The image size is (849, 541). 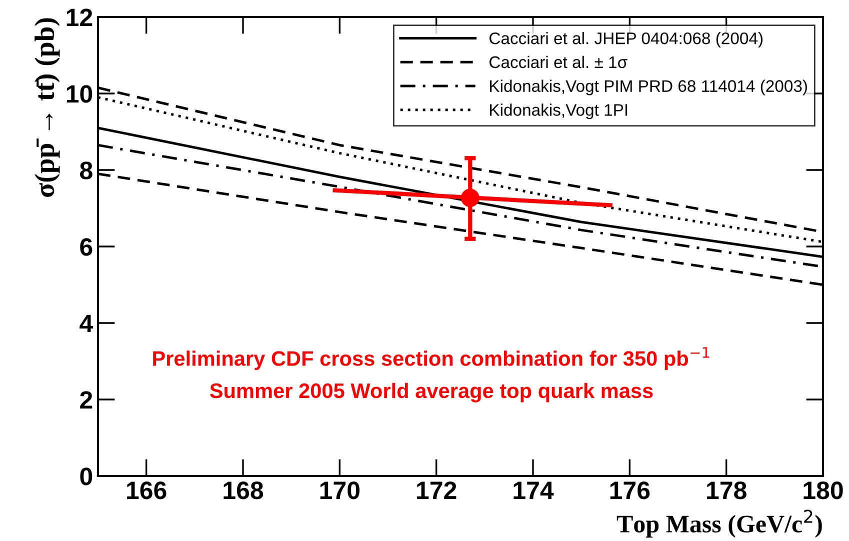 What do you see at coordinates (86, 171) in the screenshot?
I see `y-tick-label: 8` at bounding box center [86, 171].